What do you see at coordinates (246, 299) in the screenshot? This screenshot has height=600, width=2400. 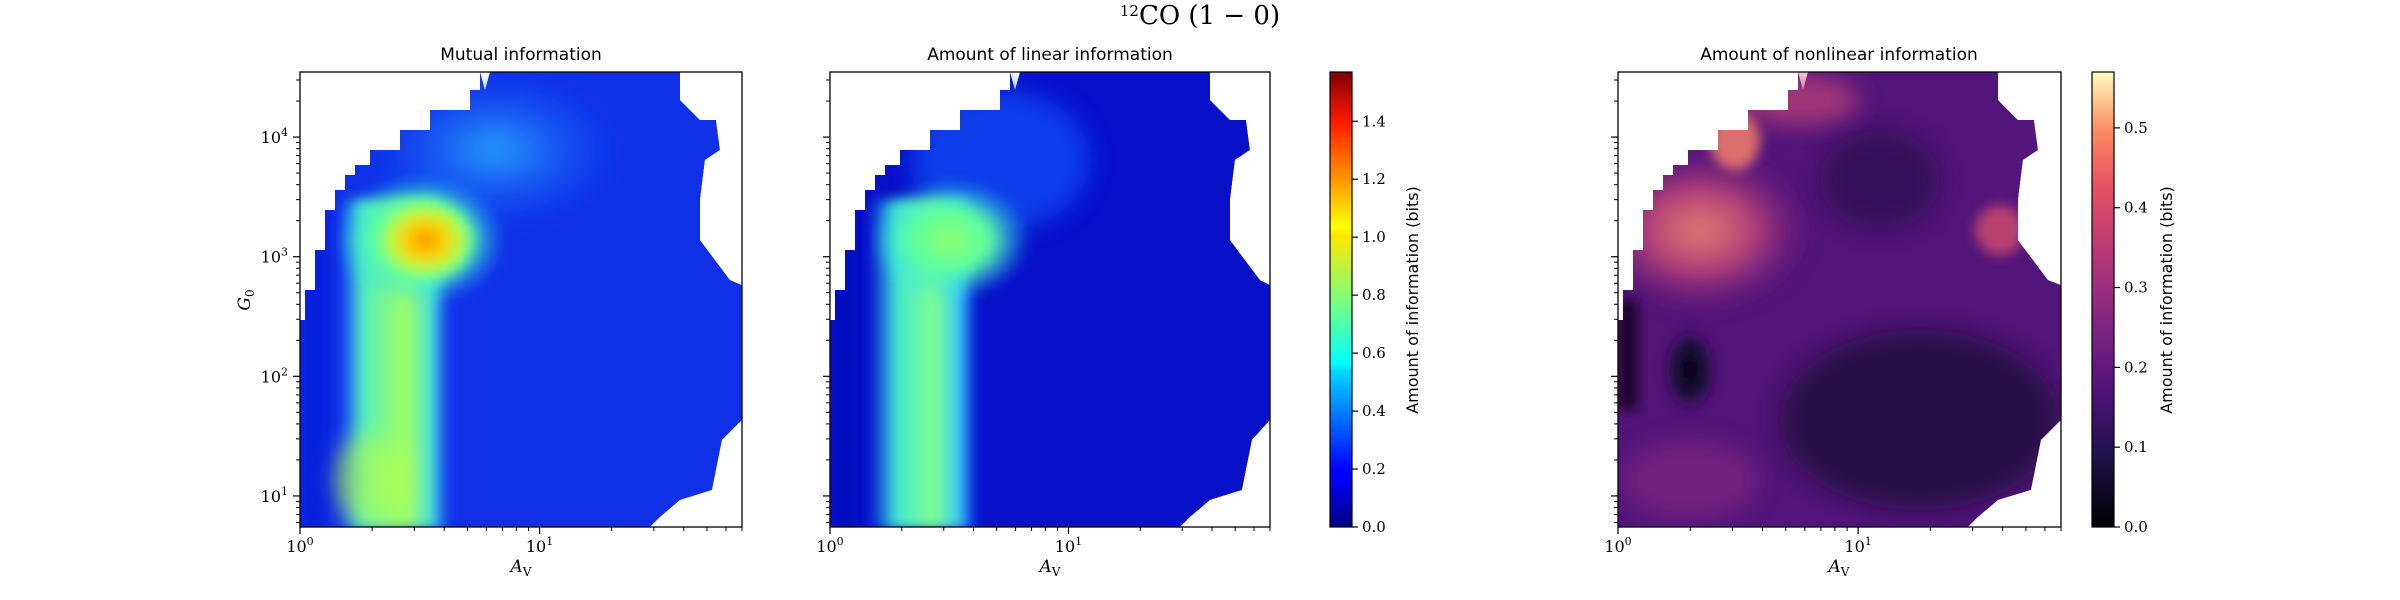 I see `y-axis-label: G0` at bounding box center [246, 299].